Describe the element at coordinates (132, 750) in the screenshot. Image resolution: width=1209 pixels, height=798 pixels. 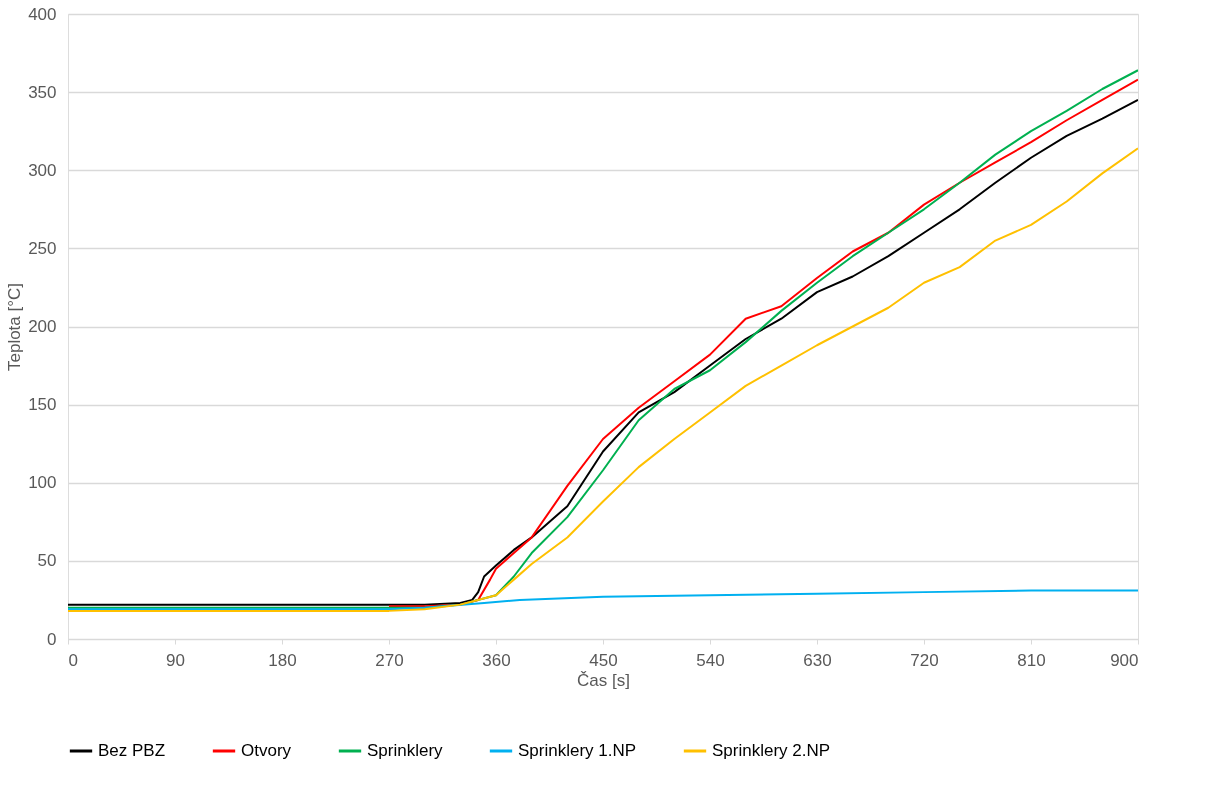
I see `legend-label: Bez PBZ` at that location.